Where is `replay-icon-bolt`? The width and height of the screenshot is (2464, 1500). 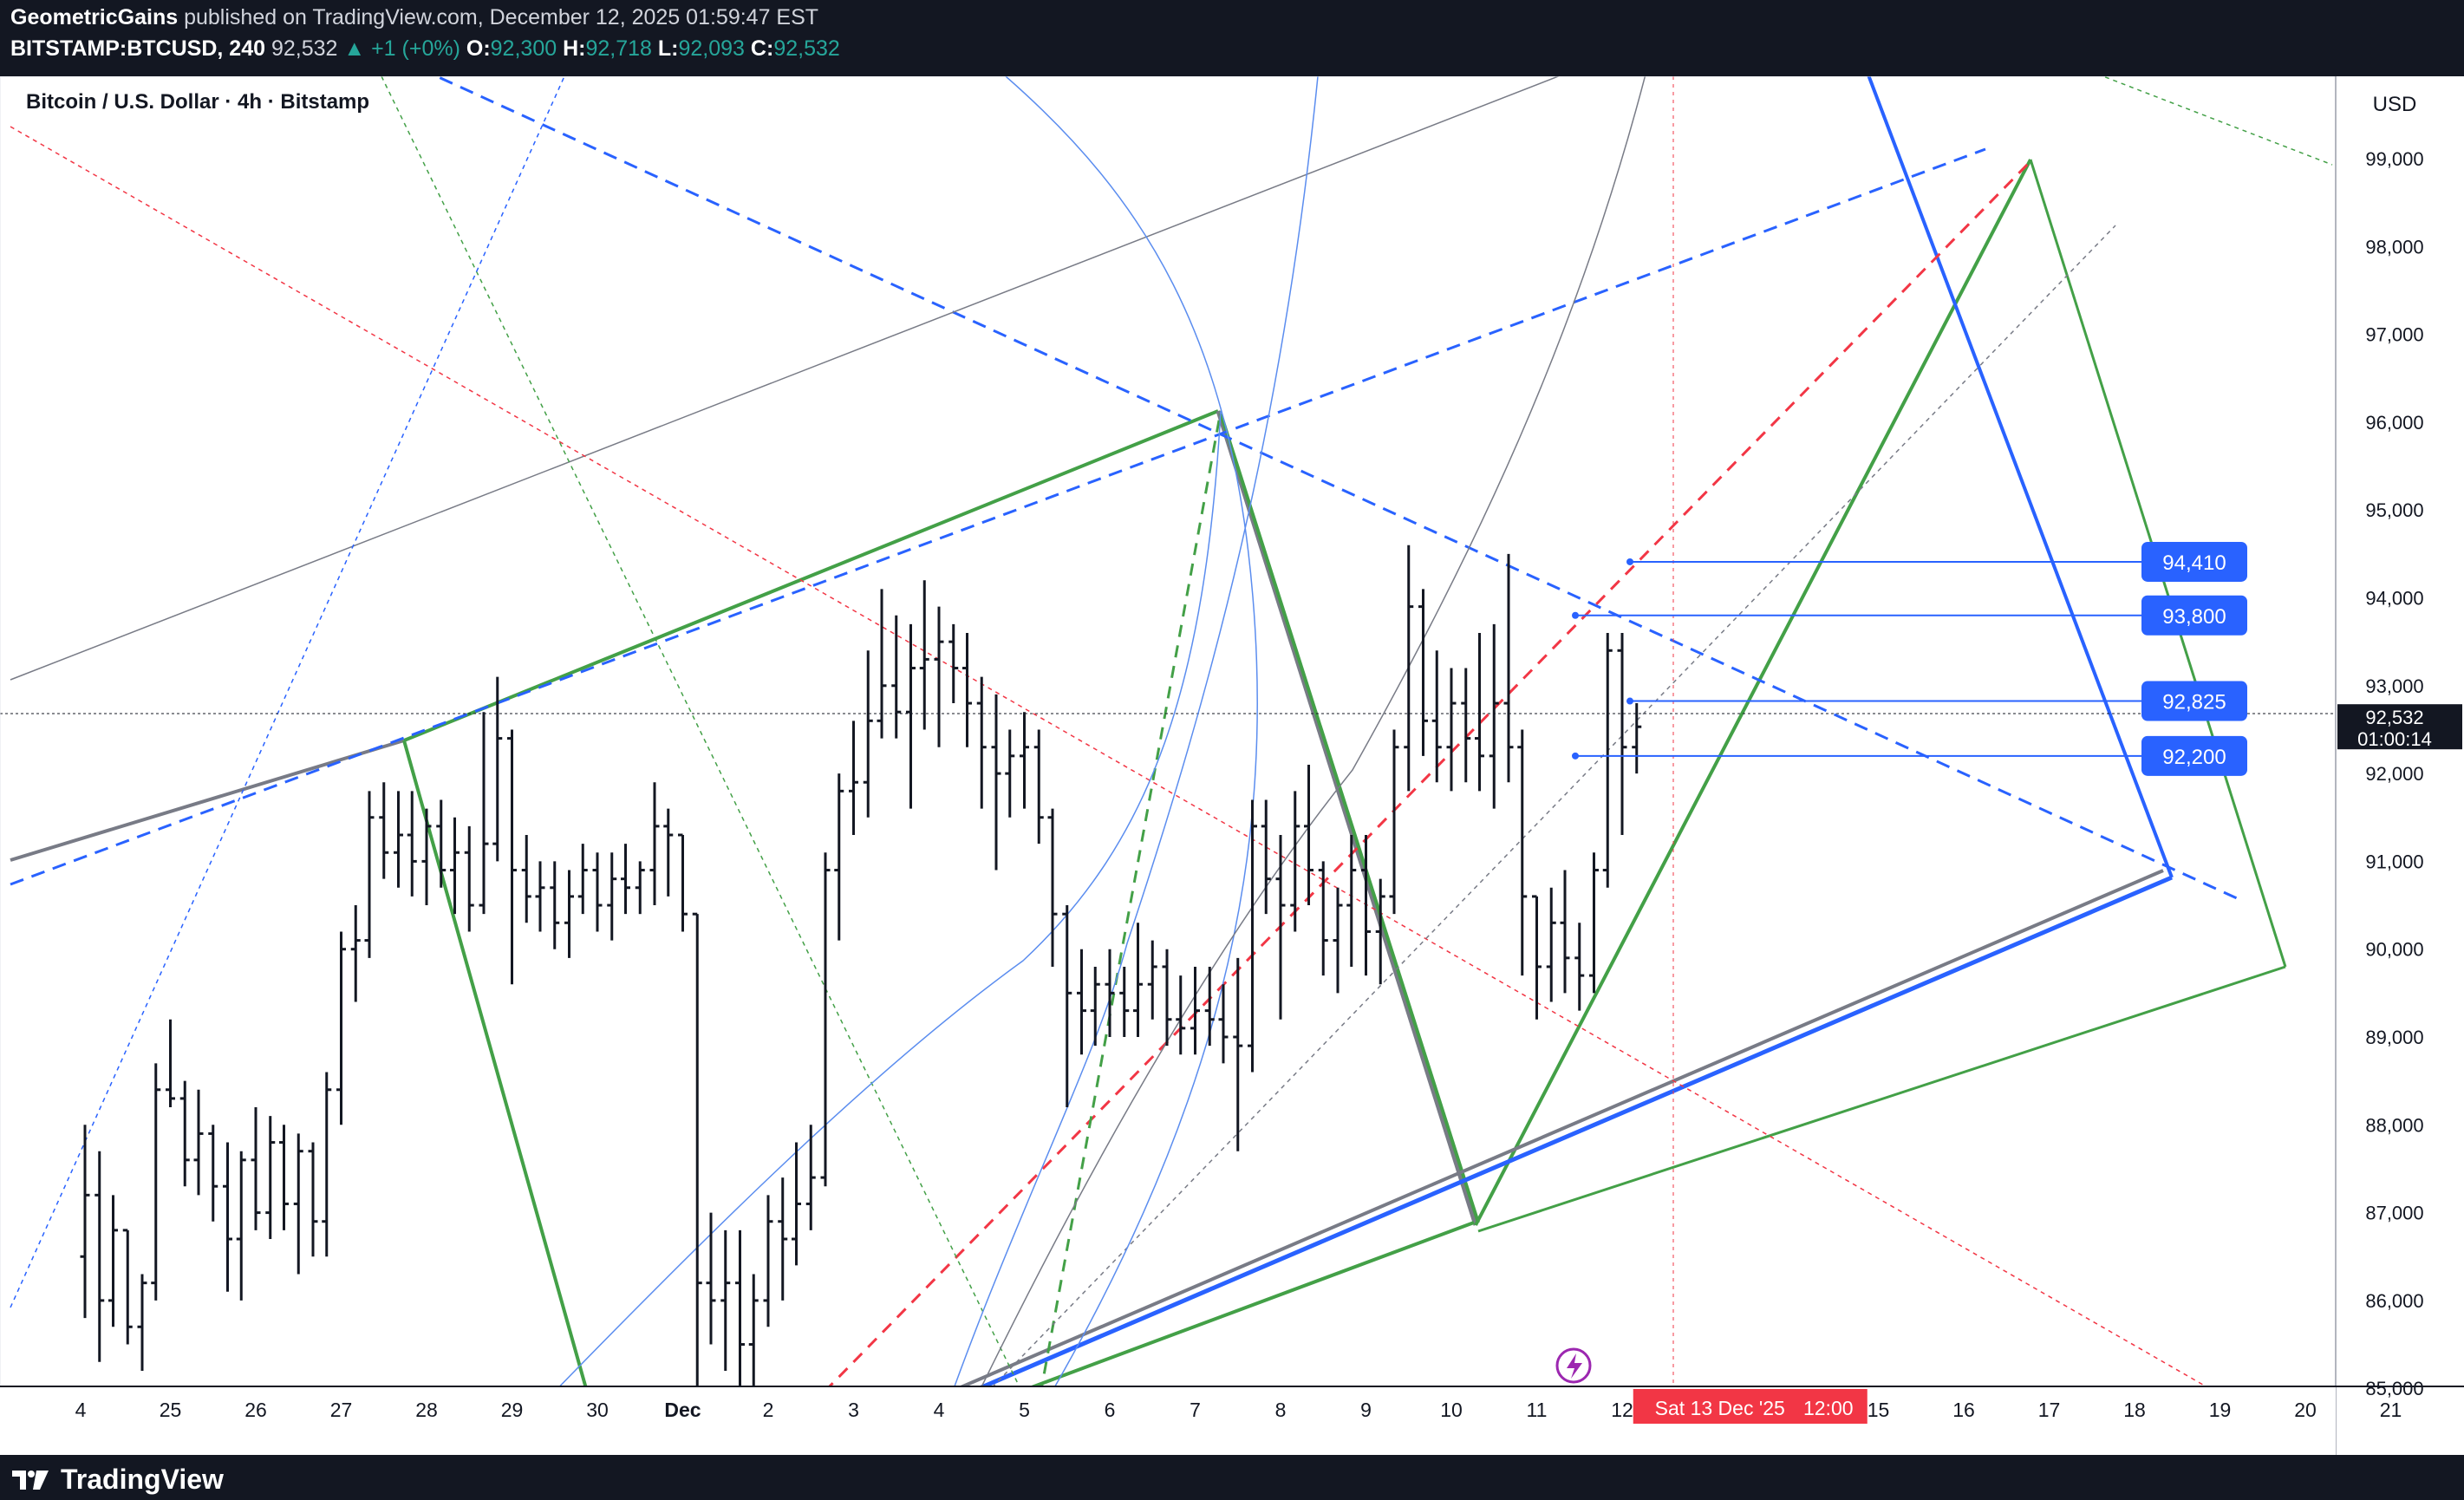 replay-icon-bolt is located at coordinates (1574, 1366).